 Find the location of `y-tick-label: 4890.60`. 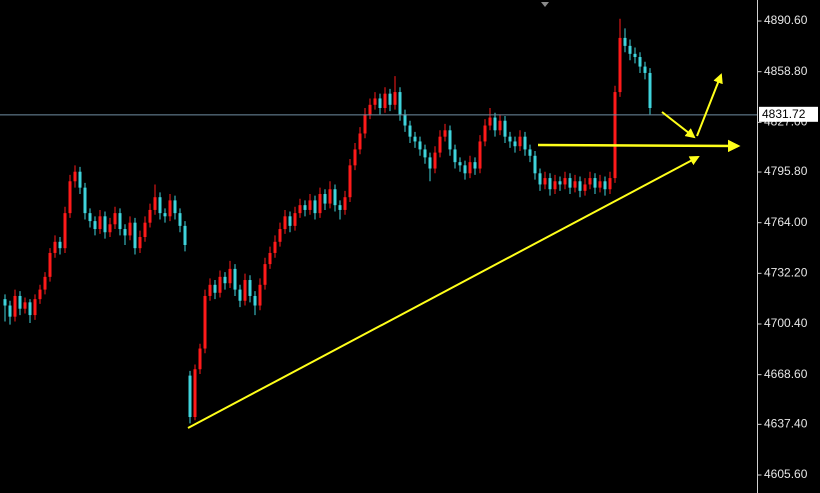

y-tick-label: 4890.60 is located at coordinates (786, 20).